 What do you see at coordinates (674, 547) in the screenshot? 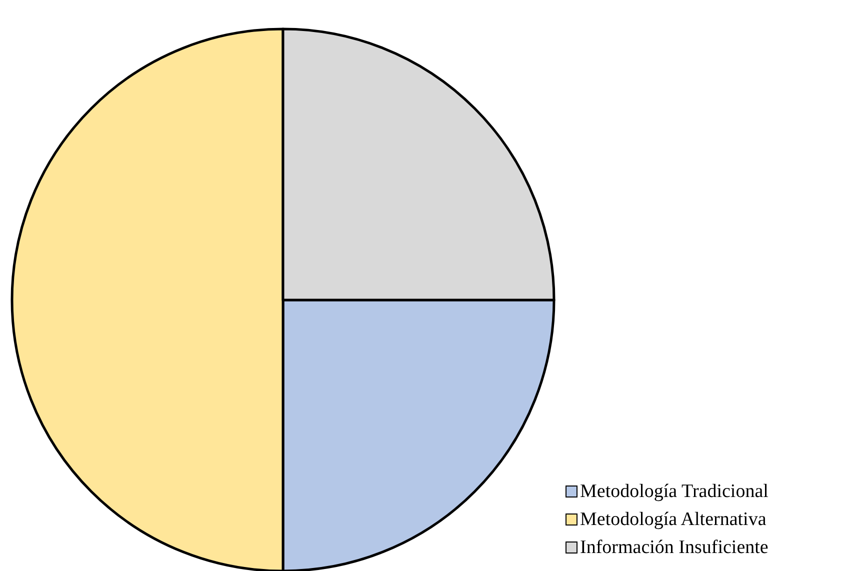
I see `legend-label: Información Insuficiente` at bounding box center [674, 547].